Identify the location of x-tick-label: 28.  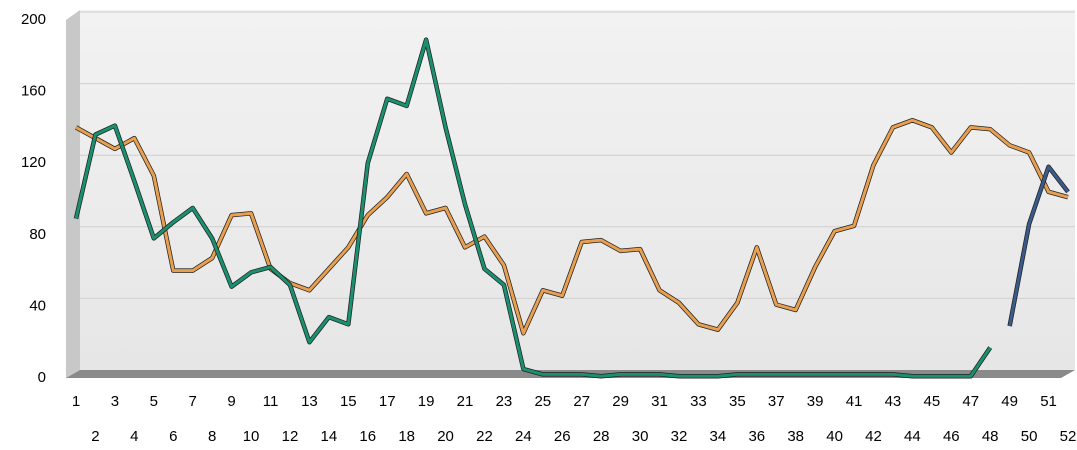
(601, 436).